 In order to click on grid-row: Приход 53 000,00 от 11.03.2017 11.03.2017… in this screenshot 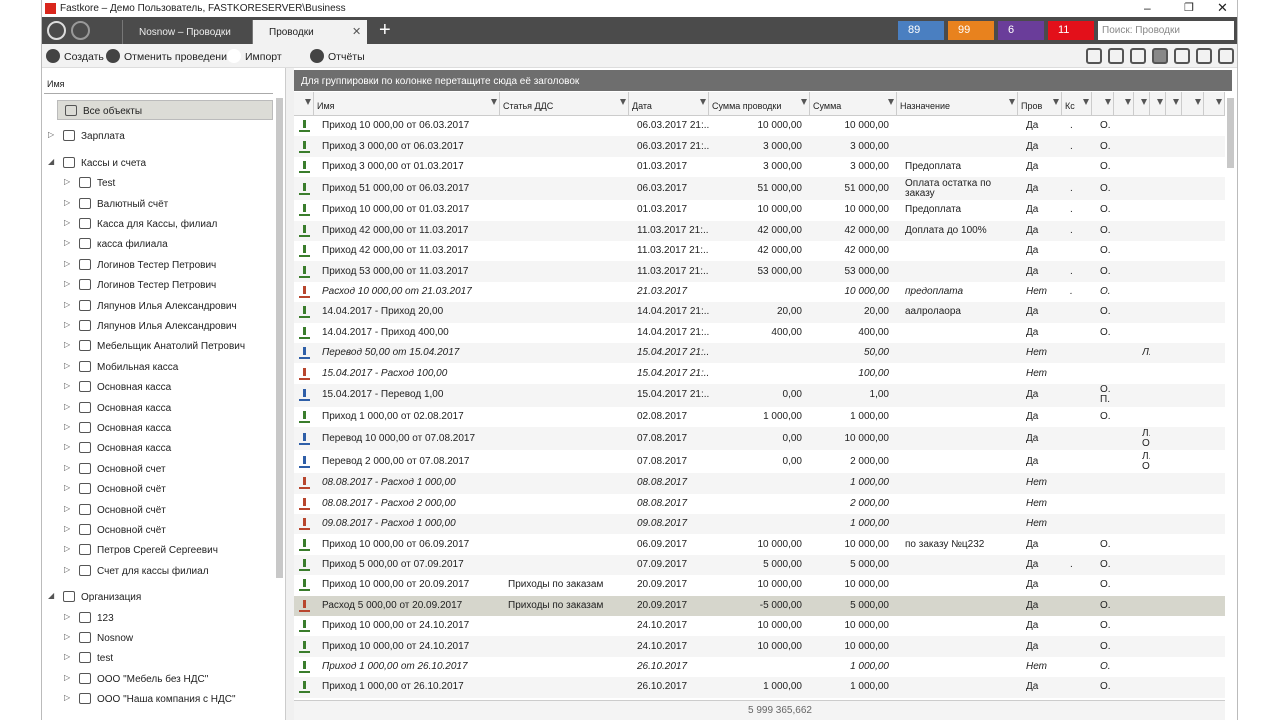, I will do `click(759, 271)`.